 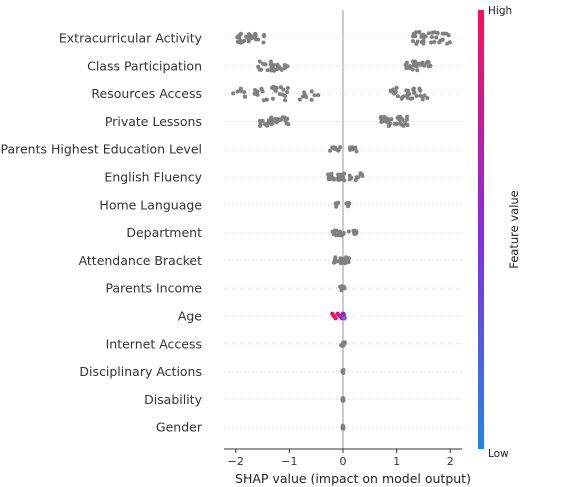 What do you see at coordinates (154, 288) in the screenshot?
I see `feature-label: Parents Income` at bounding box center [154, 288].